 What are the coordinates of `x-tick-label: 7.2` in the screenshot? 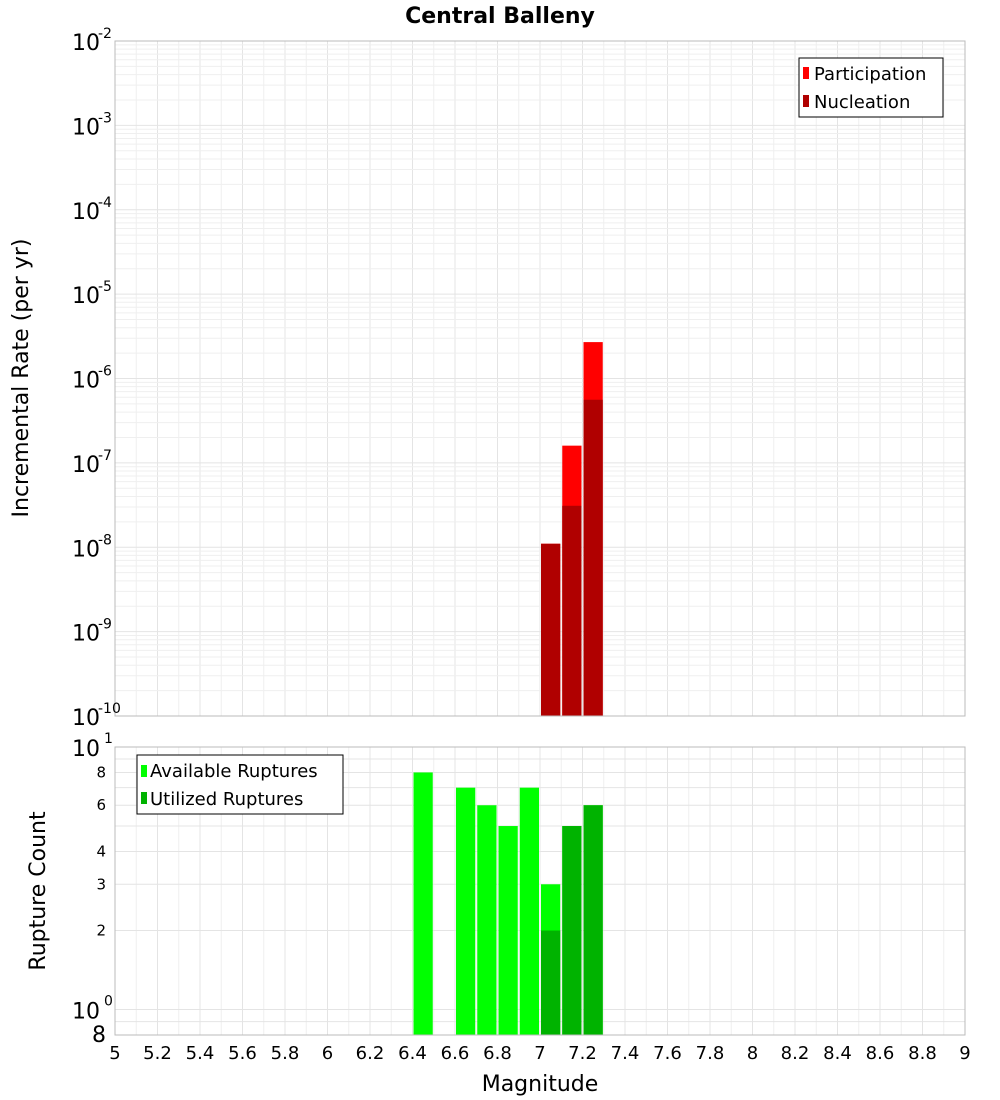 It's located at (582, 1053).